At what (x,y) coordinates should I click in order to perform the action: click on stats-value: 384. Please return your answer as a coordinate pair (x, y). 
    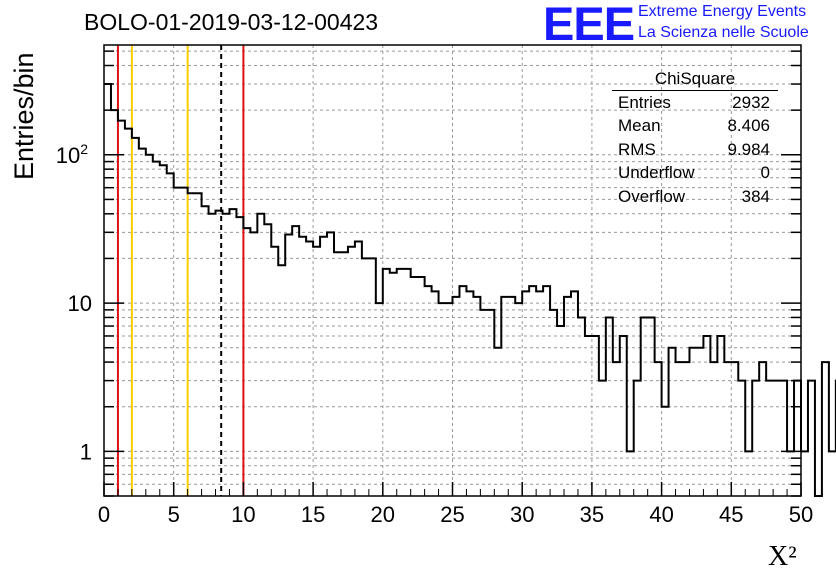
    Looking at the image, I should click on (755, 196).